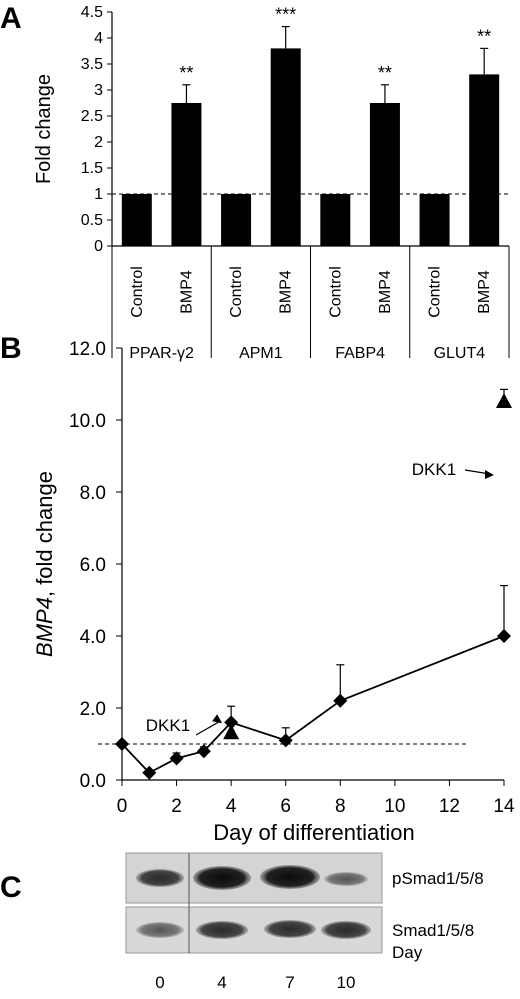 The image size is (520, 999). What do you see at coordinates (92, 116) in the screenshot?
I see `y-tick-label: 2.5` at bounding box center [92, 116].